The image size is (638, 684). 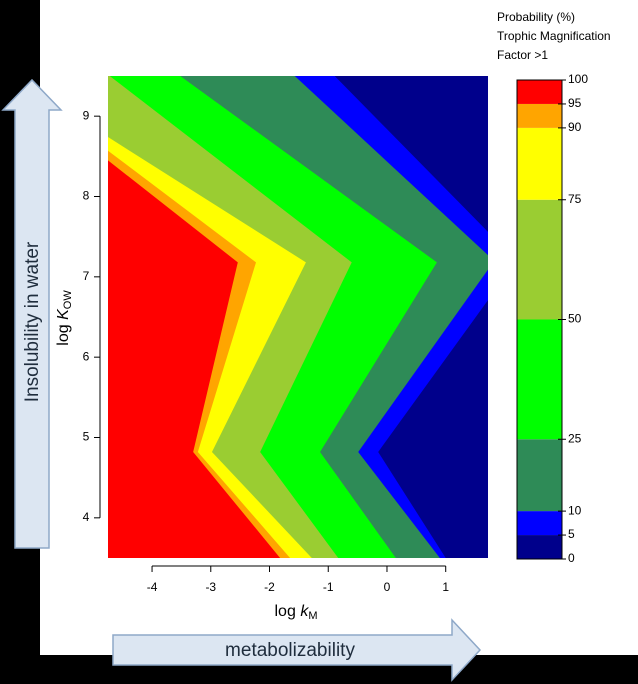 What do you see at coordinates (86, 517) in the screenshot?
I see `y-tick-label: 4` at bounding box center [86, 517].